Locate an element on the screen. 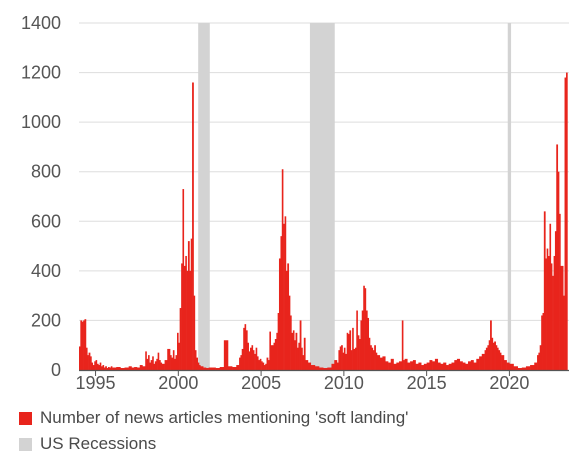 The width and height of the screenshot is (569, 453). bar-2021.83 is located at coordinates (540, 357).